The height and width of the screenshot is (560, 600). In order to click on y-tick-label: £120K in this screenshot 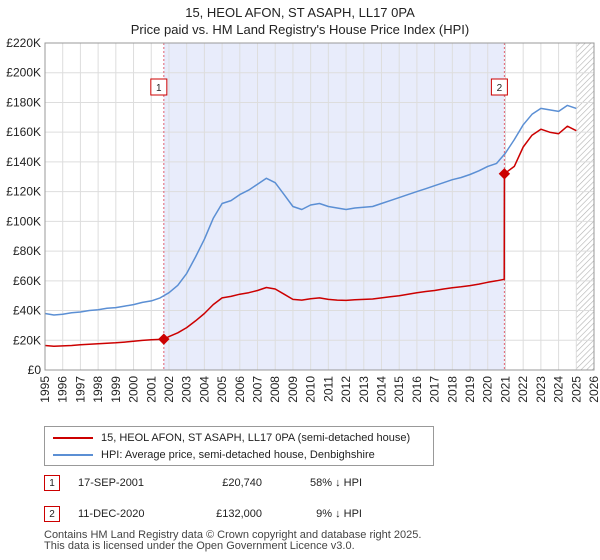, I will do `click(23, 192)`.